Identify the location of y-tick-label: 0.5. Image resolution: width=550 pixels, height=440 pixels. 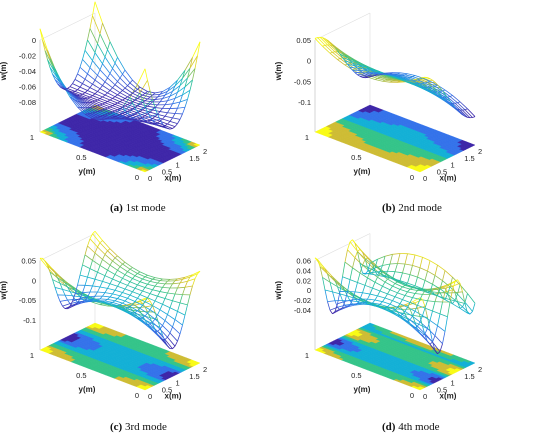
(356, 157).